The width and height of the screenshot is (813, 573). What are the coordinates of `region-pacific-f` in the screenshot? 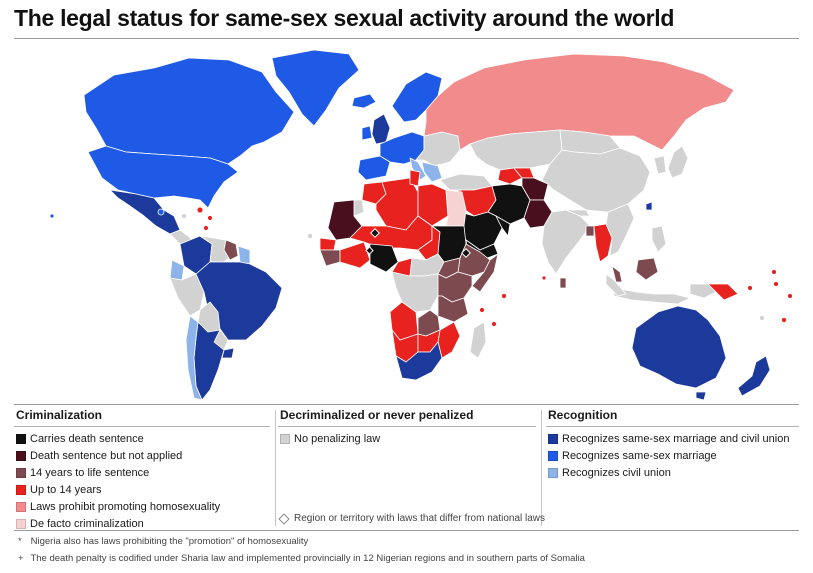 It's located at (790, 296).